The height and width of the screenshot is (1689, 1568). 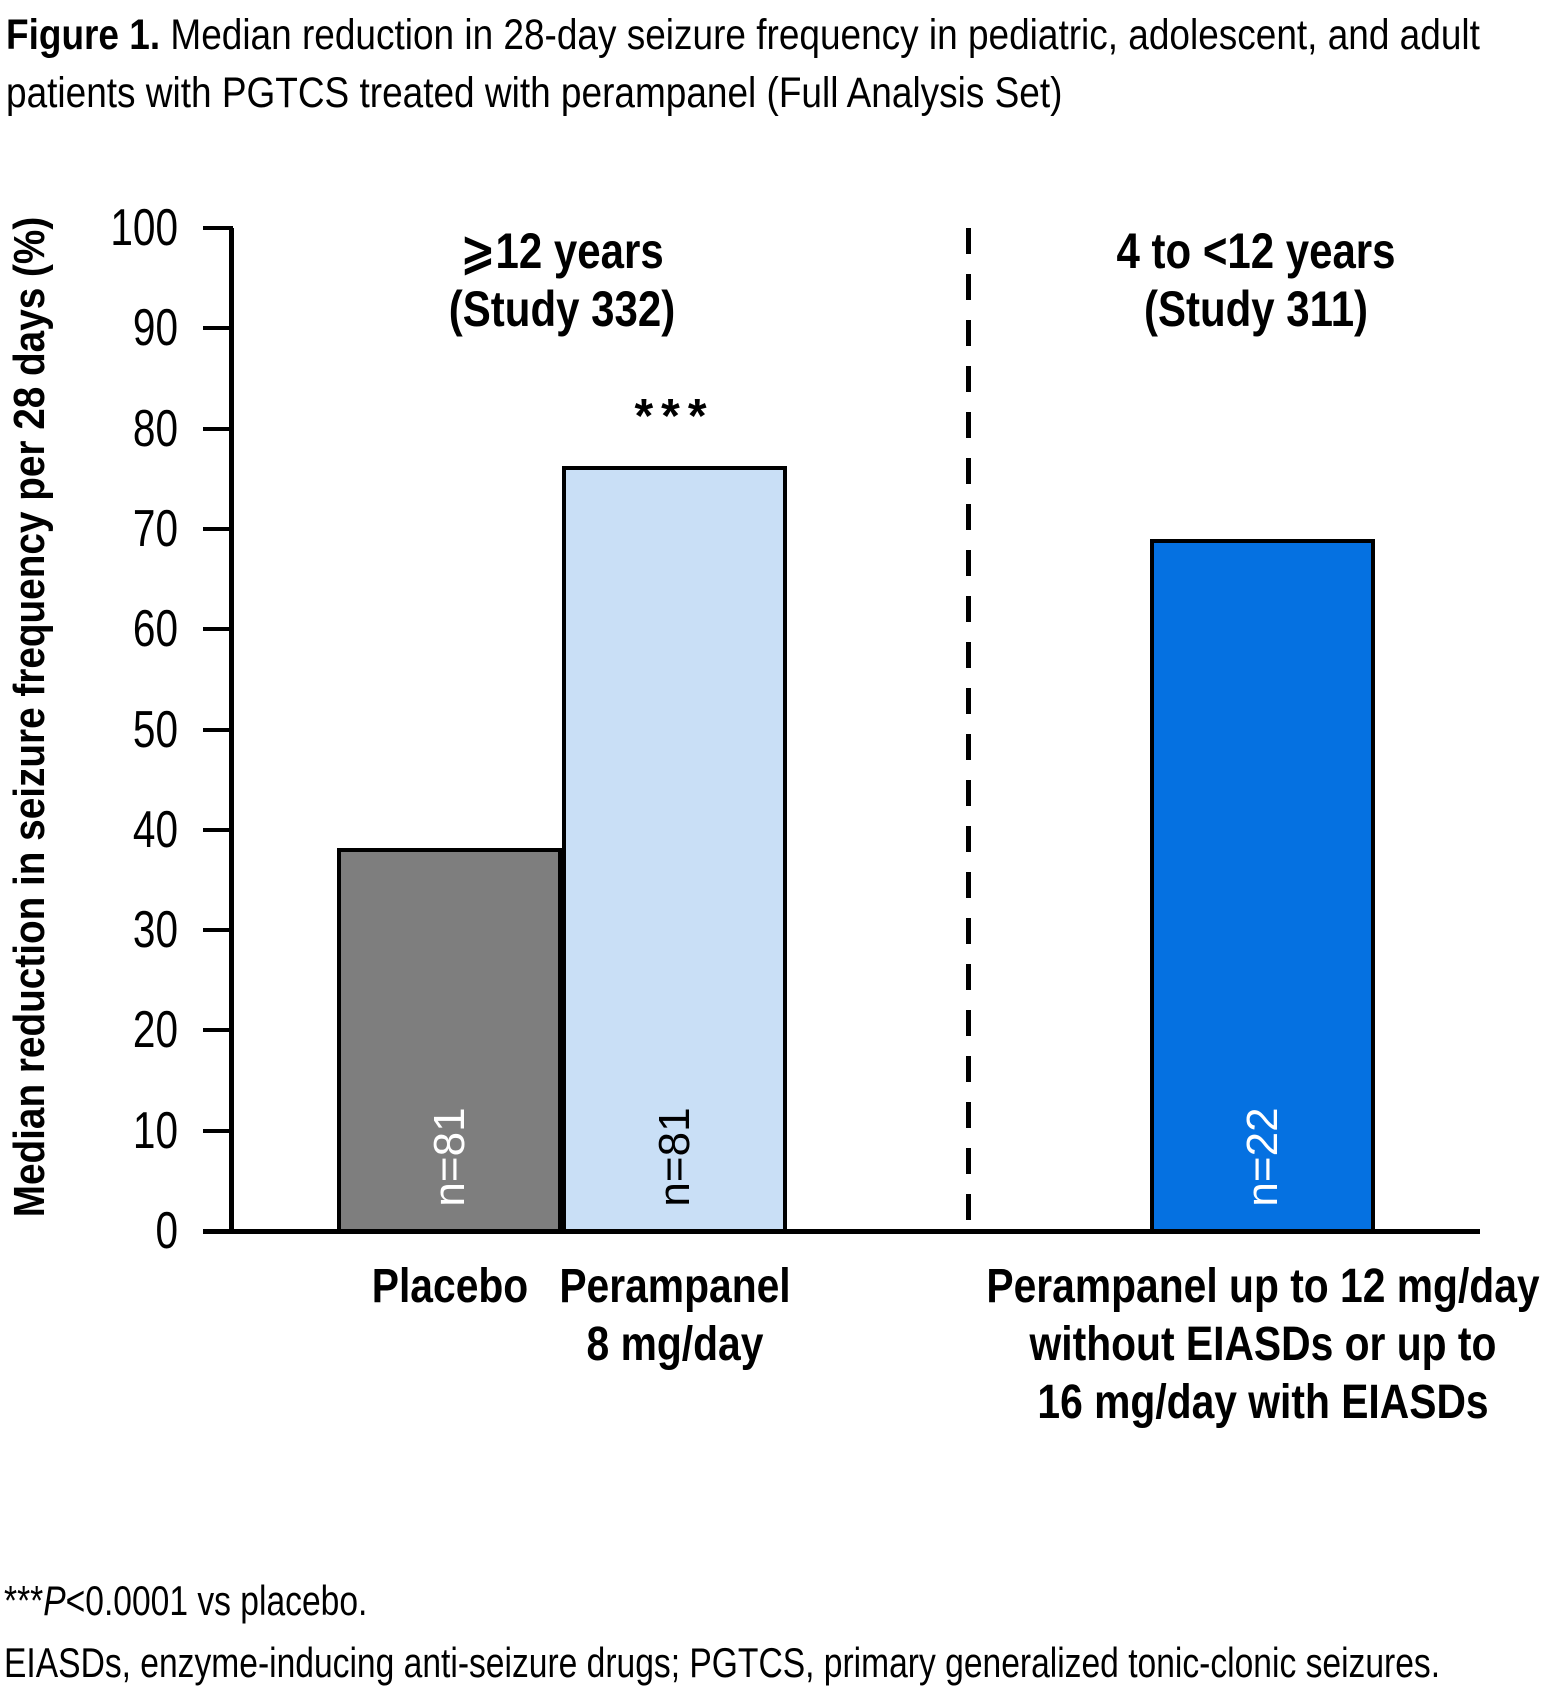 I want to click on x-axis-label-line: Placebo, so click(x=449, y=1286).